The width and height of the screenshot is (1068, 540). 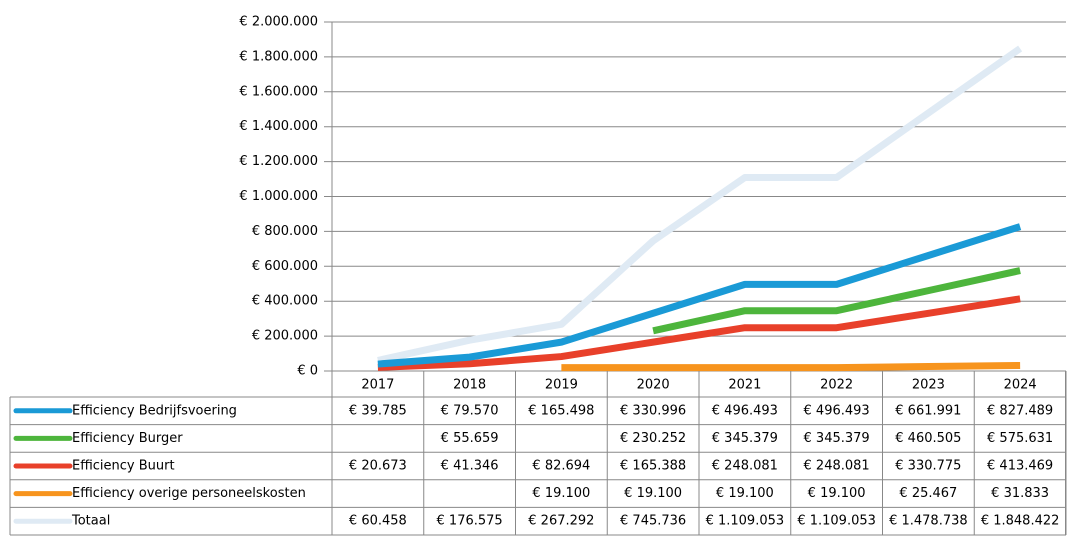 What do you see at coordinates (928, 493) in the screenshot?
I see `table-cell: € 25.467` at bounding box center [928, 493].